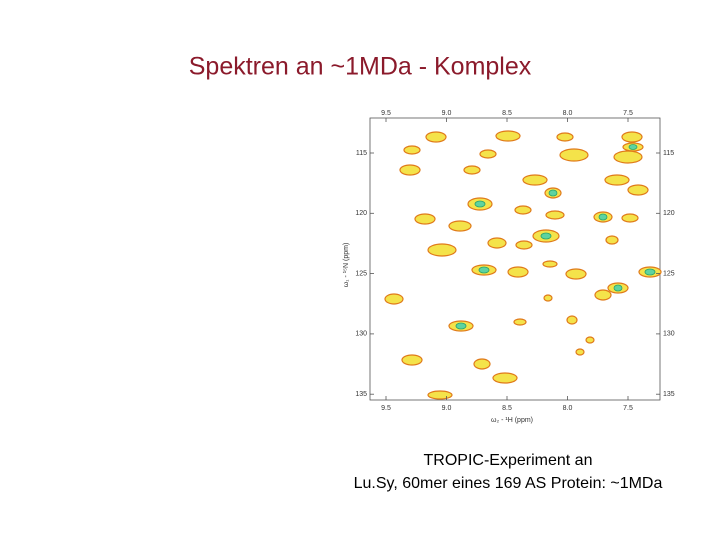  I want to click on slide-title: Spektren an ~1MDa - Komplex, so click(360, 67).